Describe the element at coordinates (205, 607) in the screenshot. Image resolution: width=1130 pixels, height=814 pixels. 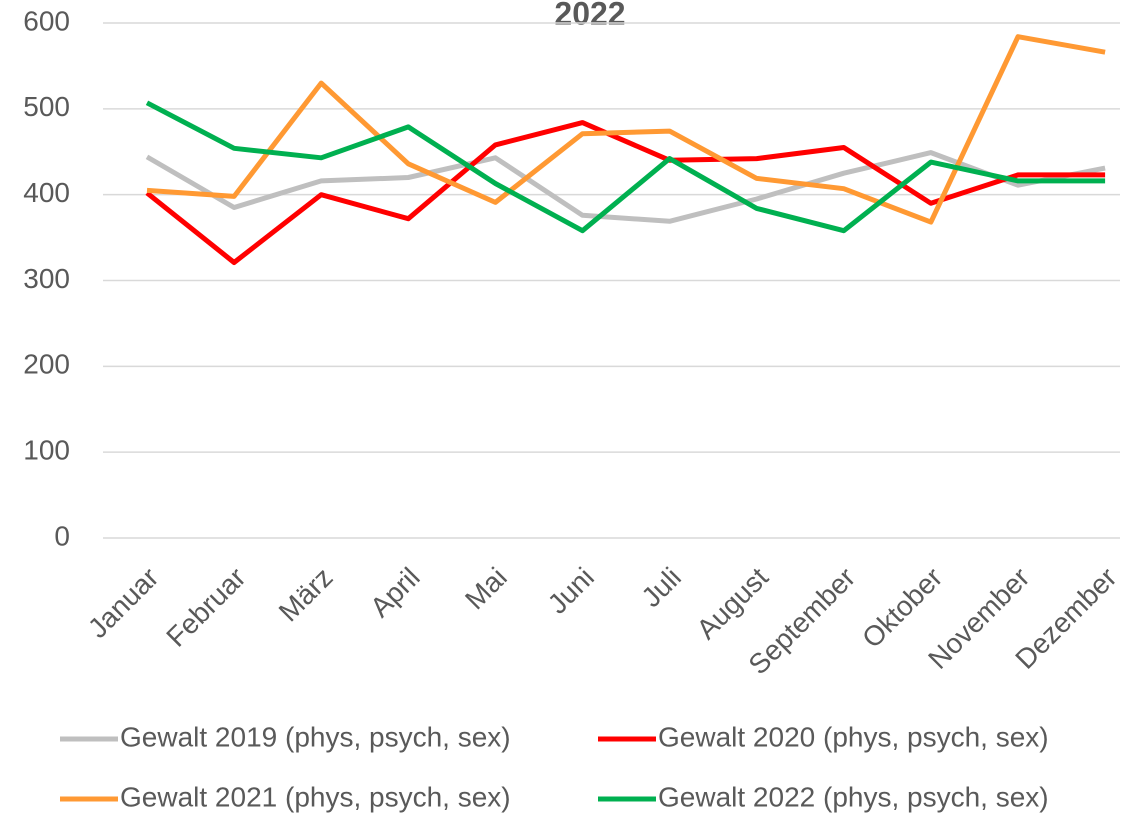
I see `x-tick-label: Februar` at that location.